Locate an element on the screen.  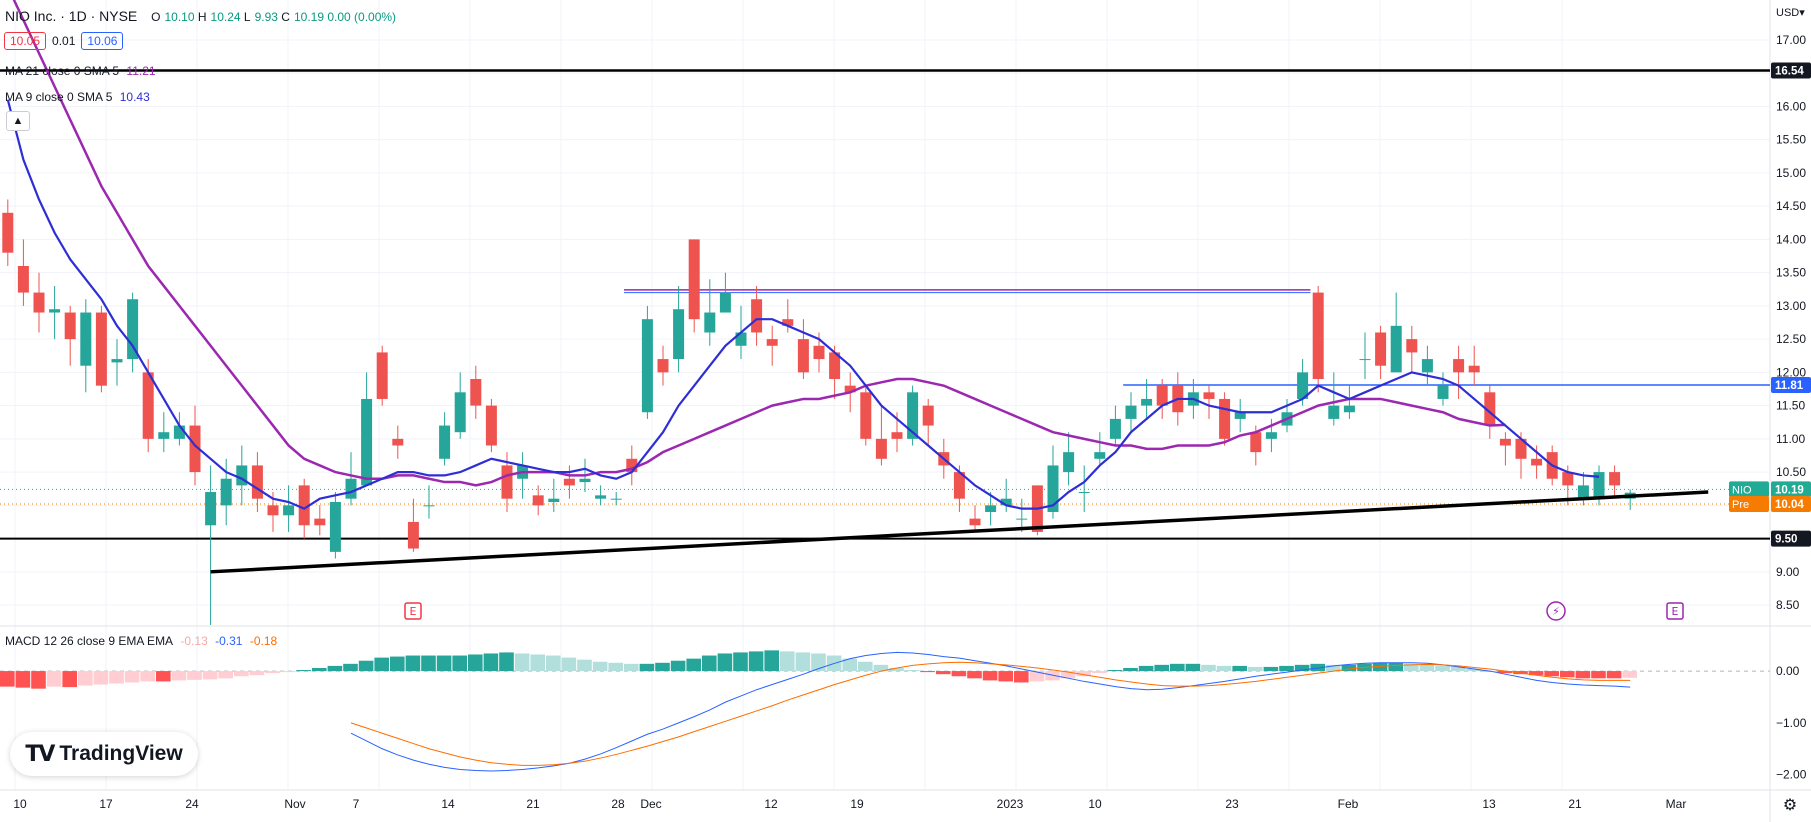
ohlc-low: 9.93 is located at coordinates (266, 17).